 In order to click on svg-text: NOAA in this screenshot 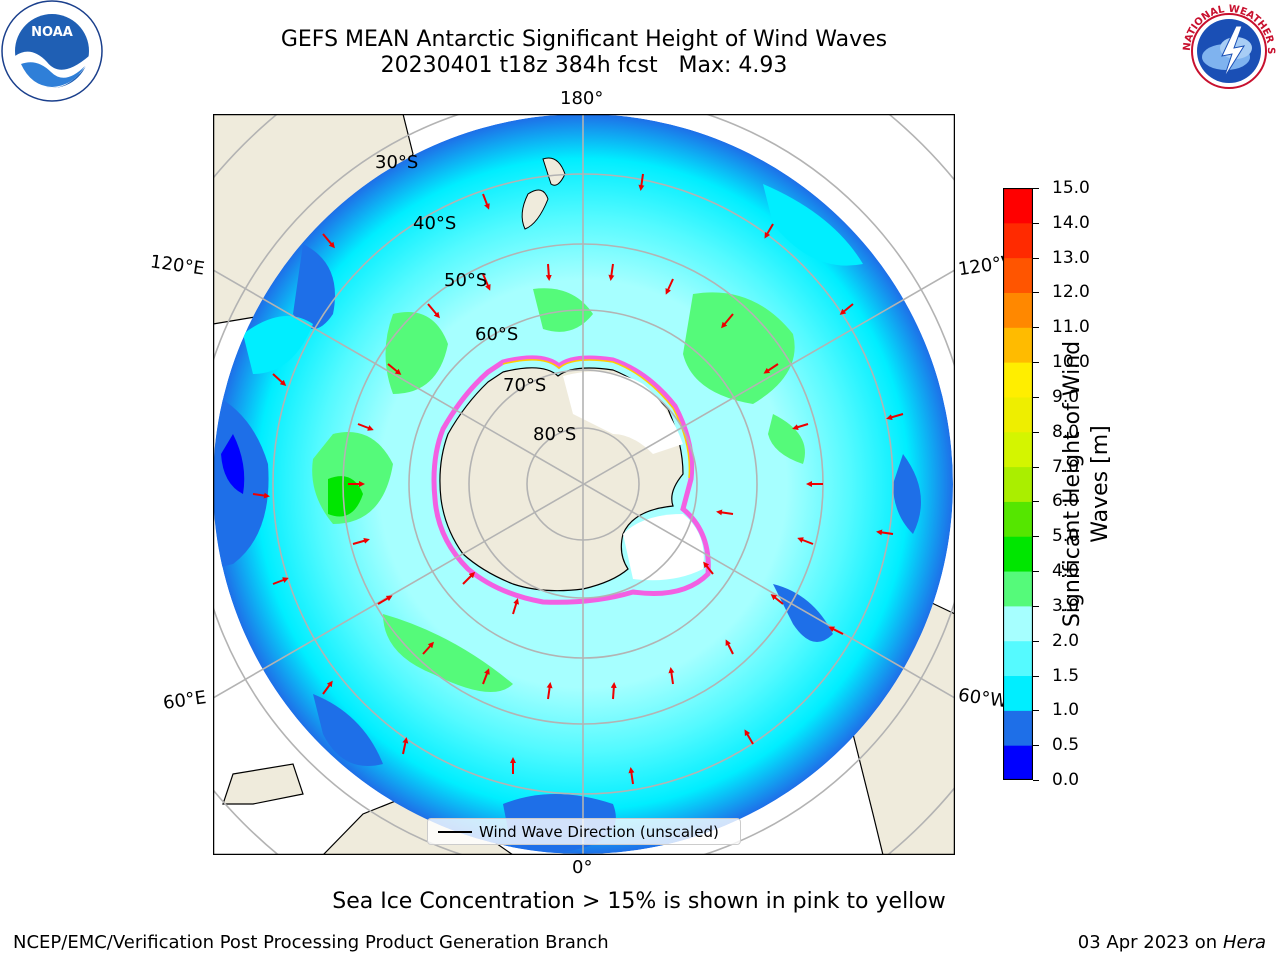, I will do `click(52, 32)`.